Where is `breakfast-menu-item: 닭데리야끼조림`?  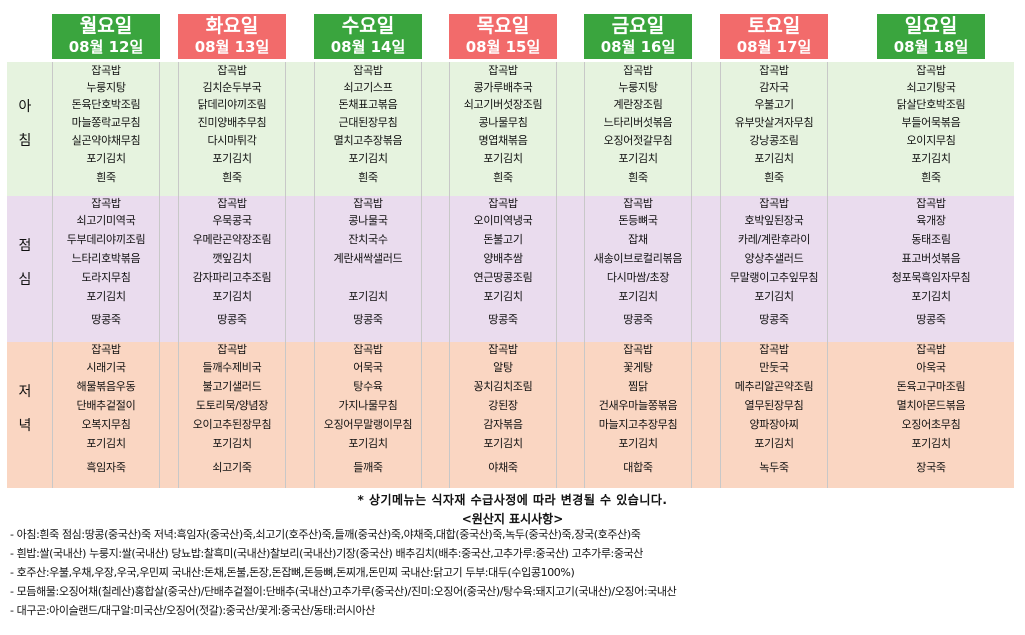 breakfast-menu-item: 닭데리야끼조림 is located at coordinates (232, 104).